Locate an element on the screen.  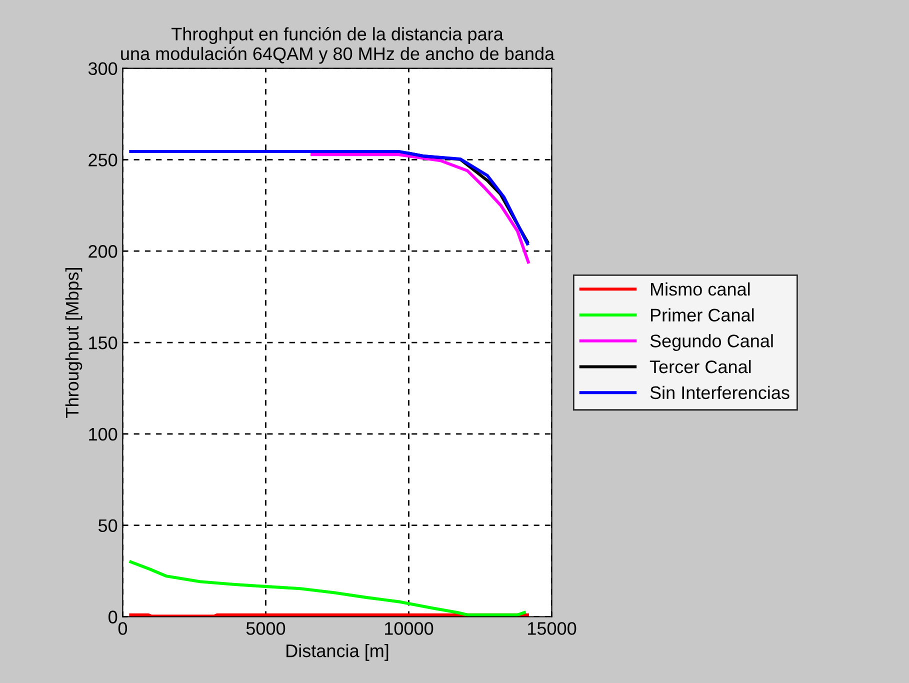
y-tick-label: 150 is located at coordinates (103, 343).